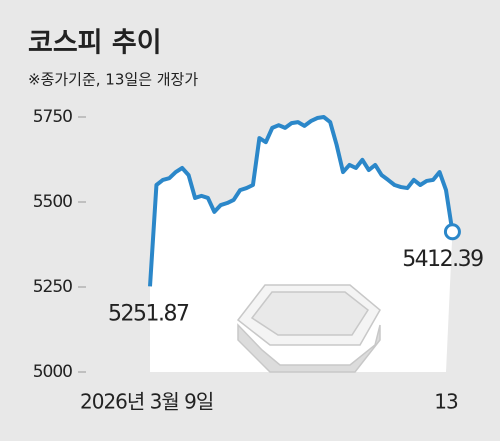 This screenshot has width=500, height=441. What do you see at coordinates (52, 372) in the screenshot?
I see `y-tick-label: 5000` at bounding box center [52, 372].